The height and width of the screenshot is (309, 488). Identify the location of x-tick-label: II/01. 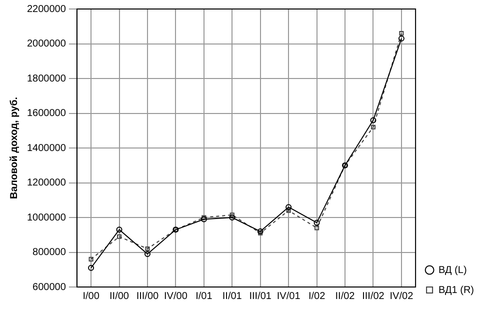
(232, 296).